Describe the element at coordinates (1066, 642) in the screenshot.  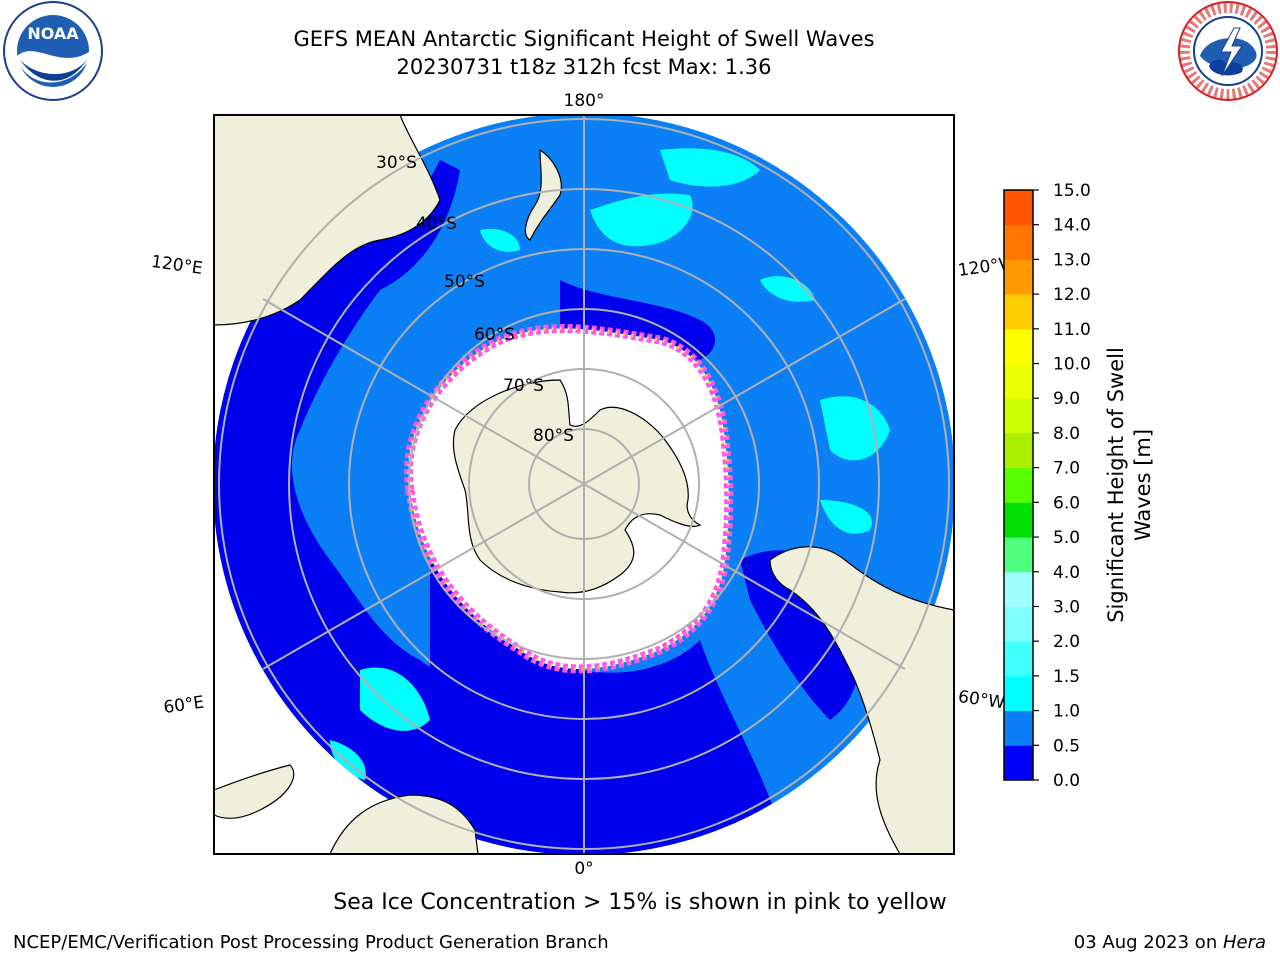
I see `colorbar-tick-label: 2.0` at that location.